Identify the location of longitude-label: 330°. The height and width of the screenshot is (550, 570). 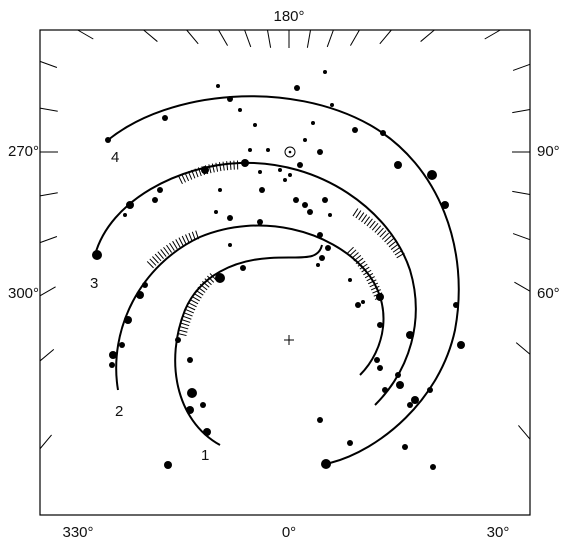
(77, 532).